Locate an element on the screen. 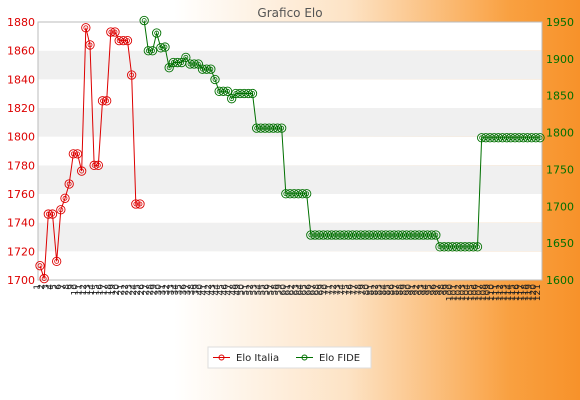 This screenshot has width=580, height=400. x-tick-label: 108 is located at coordinates (484, 292).